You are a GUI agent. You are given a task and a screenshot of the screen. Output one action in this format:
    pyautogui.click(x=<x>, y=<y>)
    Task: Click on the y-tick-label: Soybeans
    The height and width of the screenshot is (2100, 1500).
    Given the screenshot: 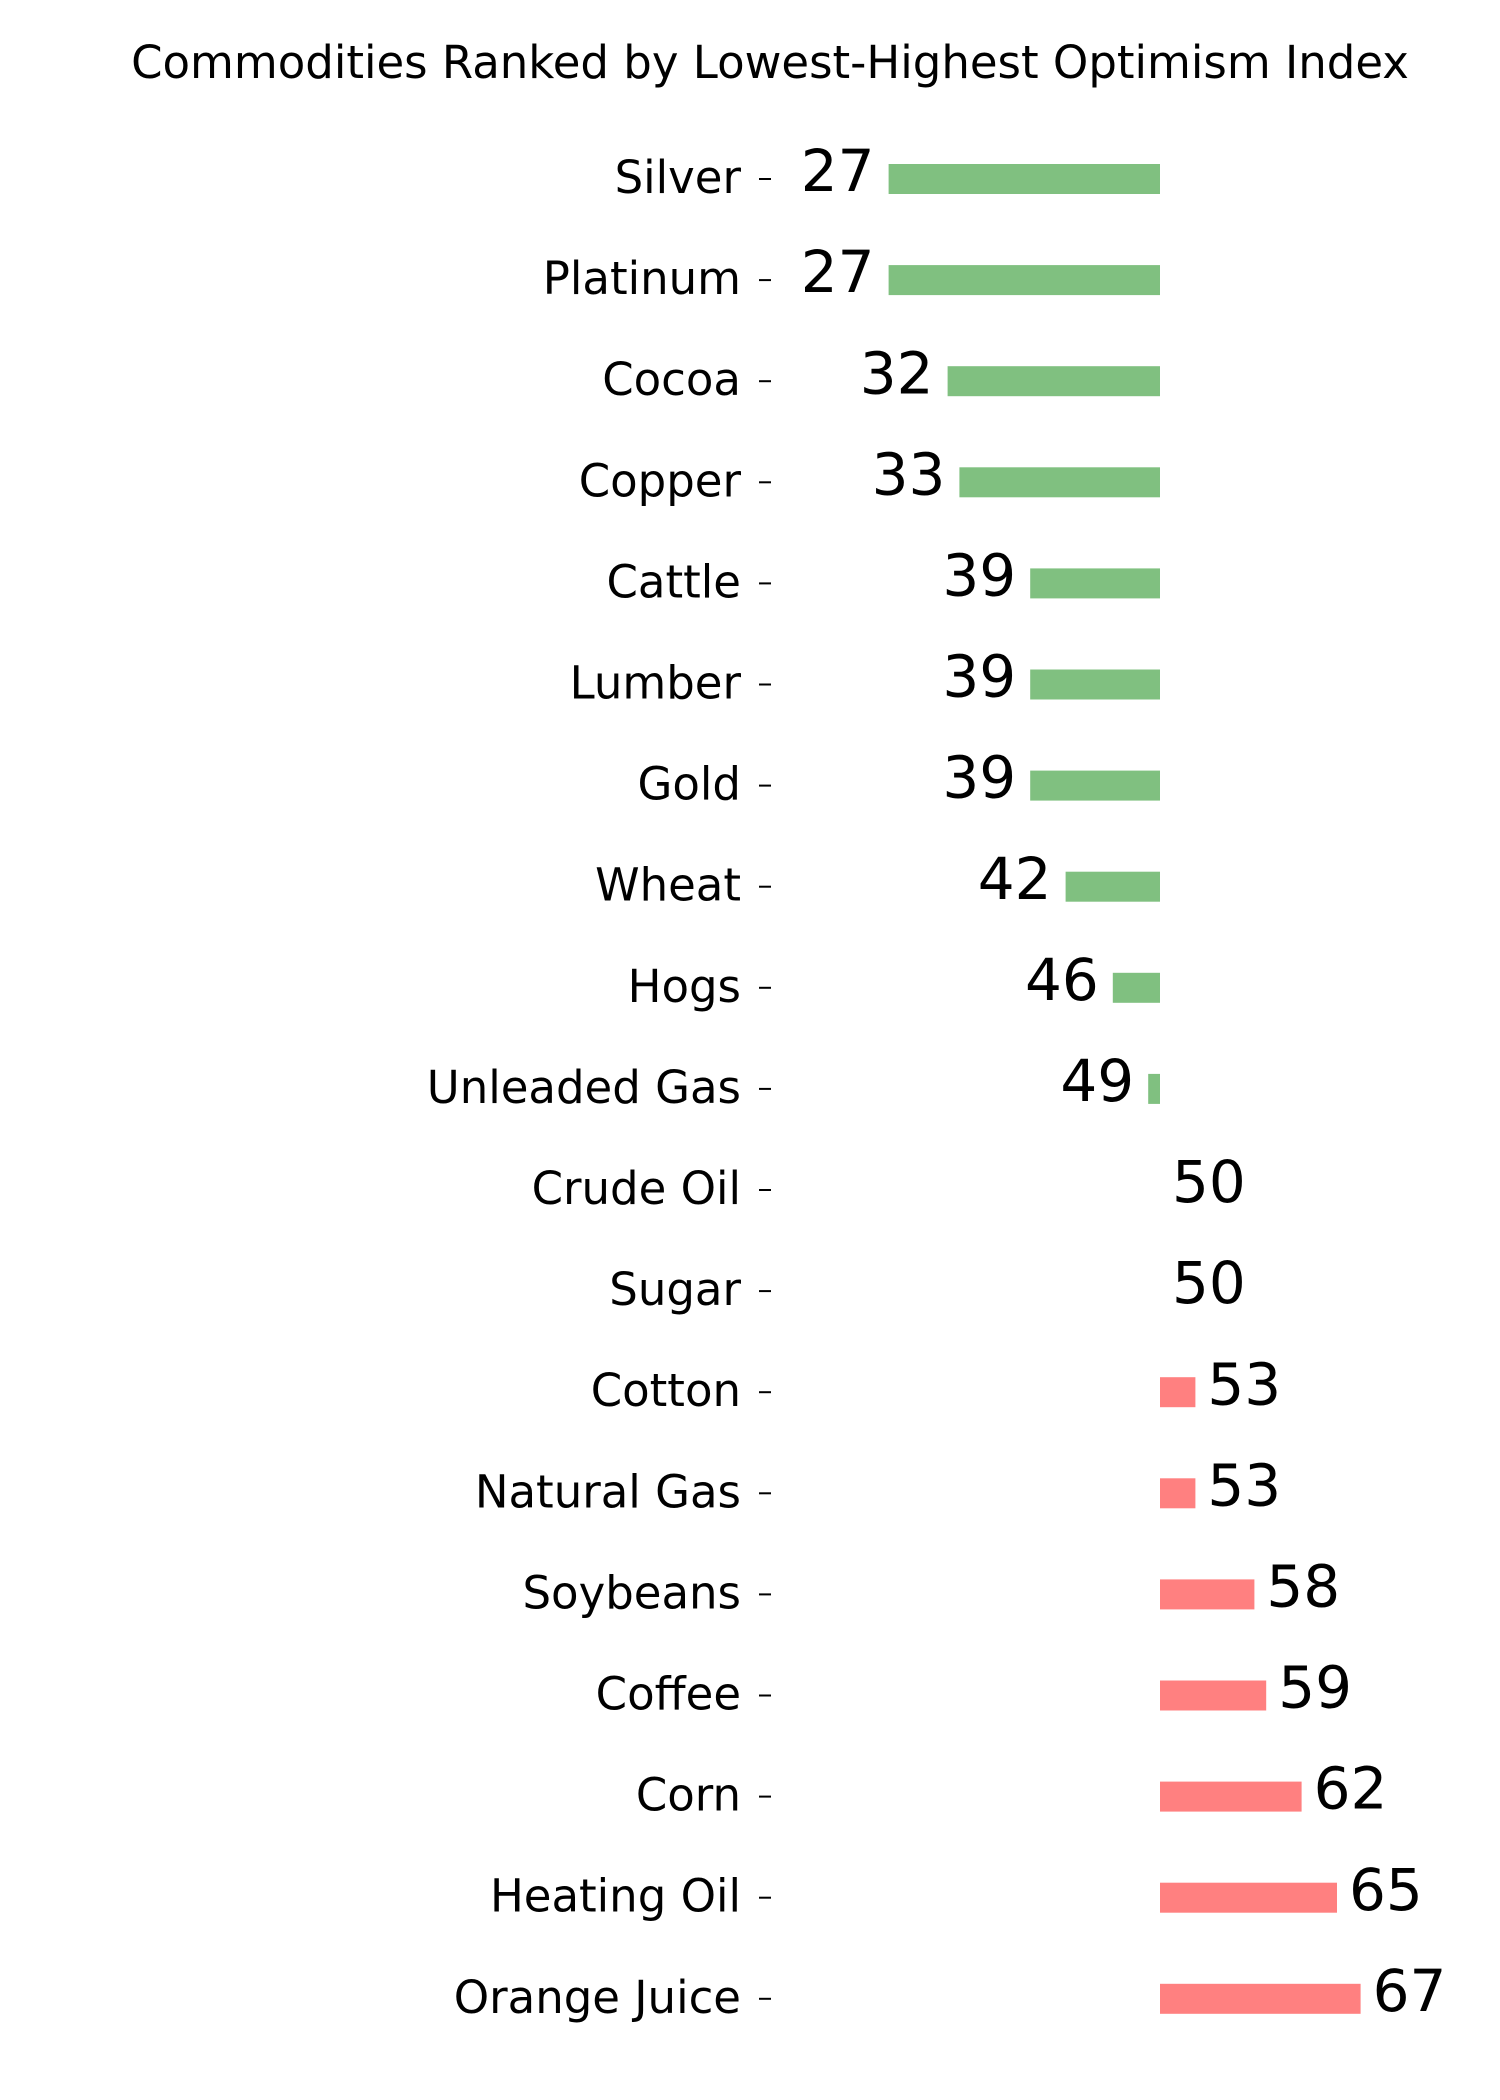 What is the action you would take?
    pyautogui.click(x=631, y=1592)
    